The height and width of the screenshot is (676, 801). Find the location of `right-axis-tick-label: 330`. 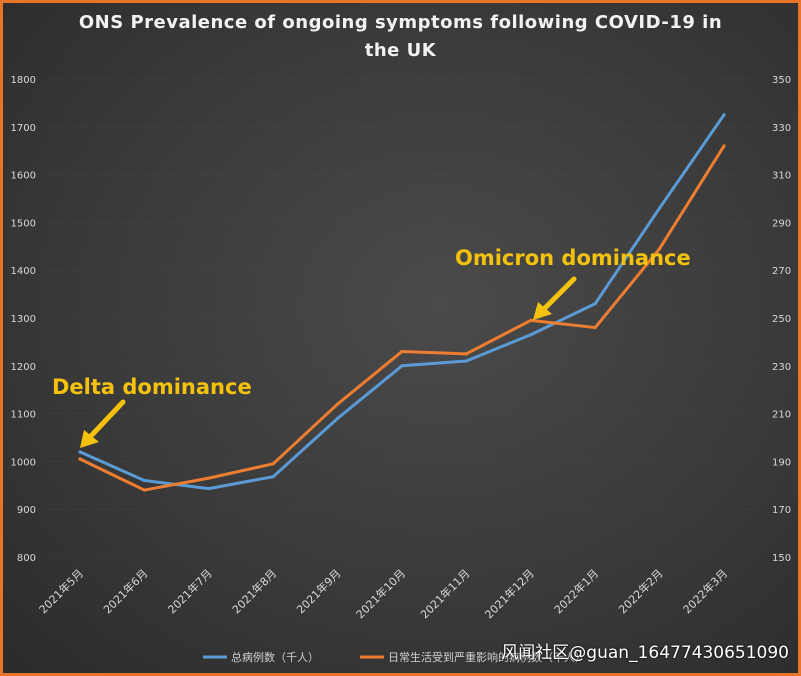

right-axis-tick-label: 330 is located at coordinates (781, 128).